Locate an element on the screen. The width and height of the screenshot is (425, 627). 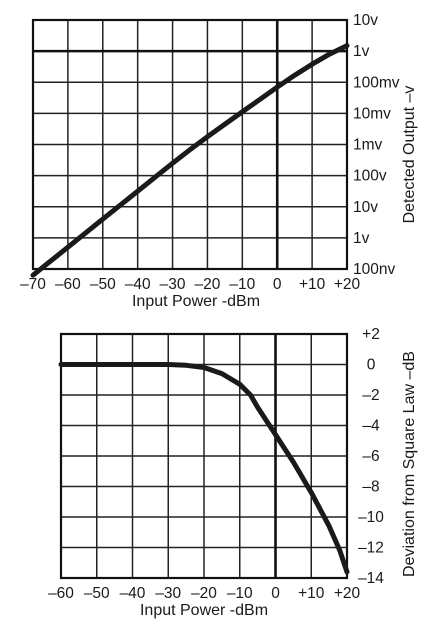
bottom-x-tick-label: –20 is located at coordinates (204, 593).